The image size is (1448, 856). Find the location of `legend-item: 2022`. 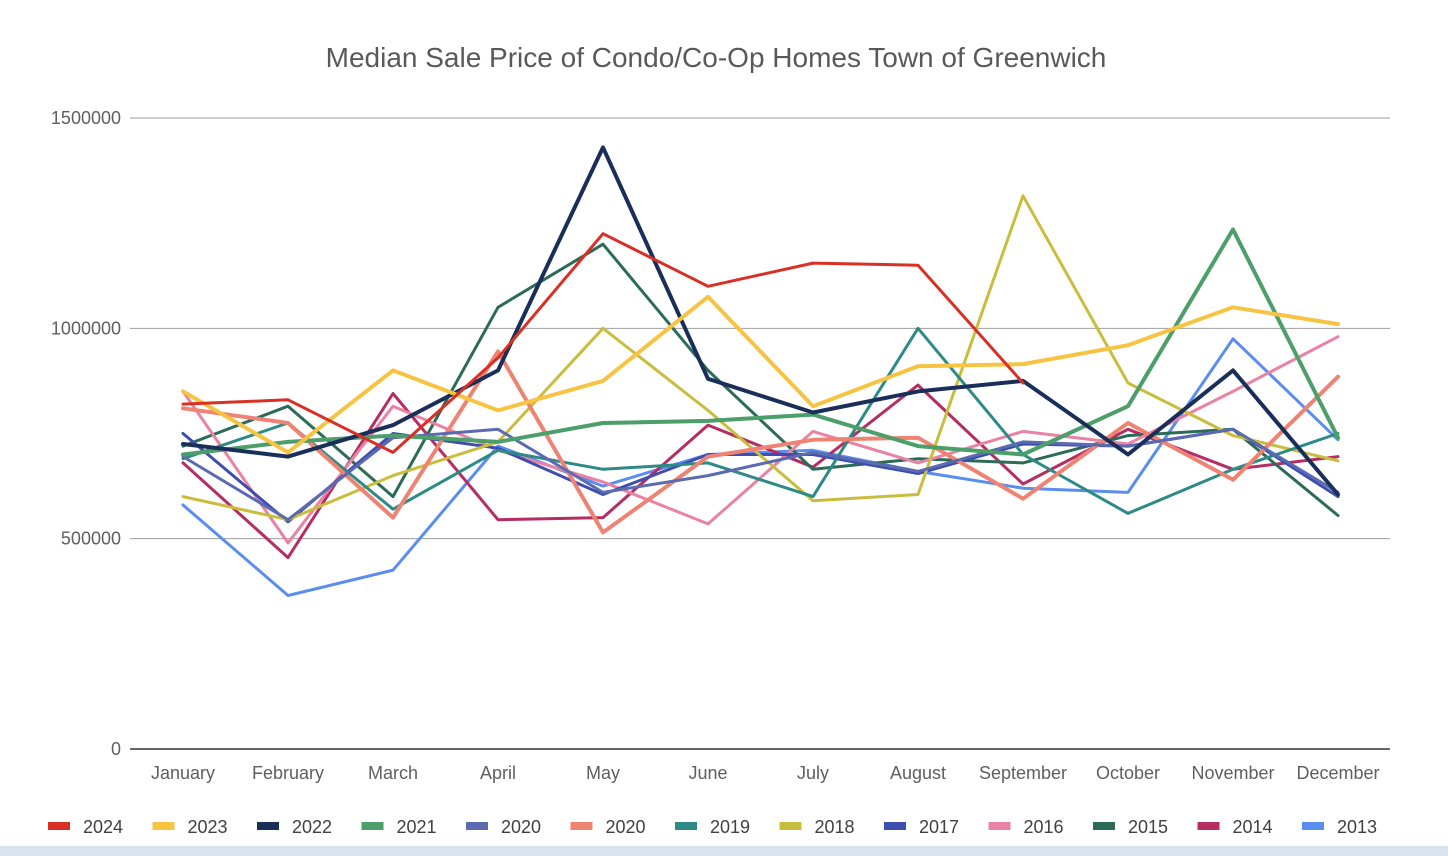

legend-item: 2022 is located at coordinates (294, 827).